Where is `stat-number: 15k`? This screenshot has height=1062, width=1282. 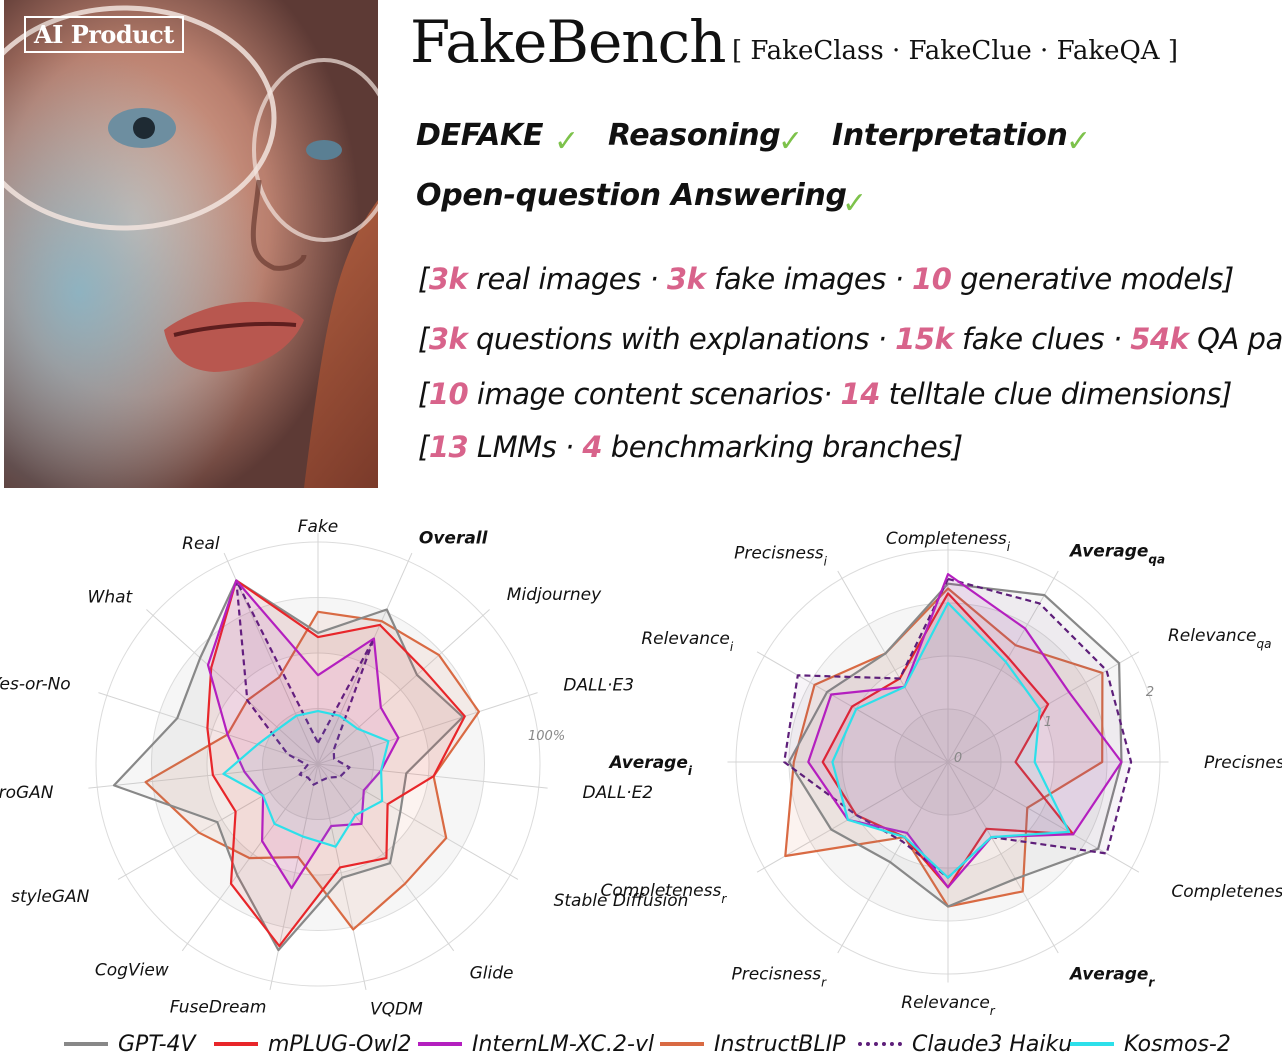
stat-number: 15k is located at coordinates (924, 339).